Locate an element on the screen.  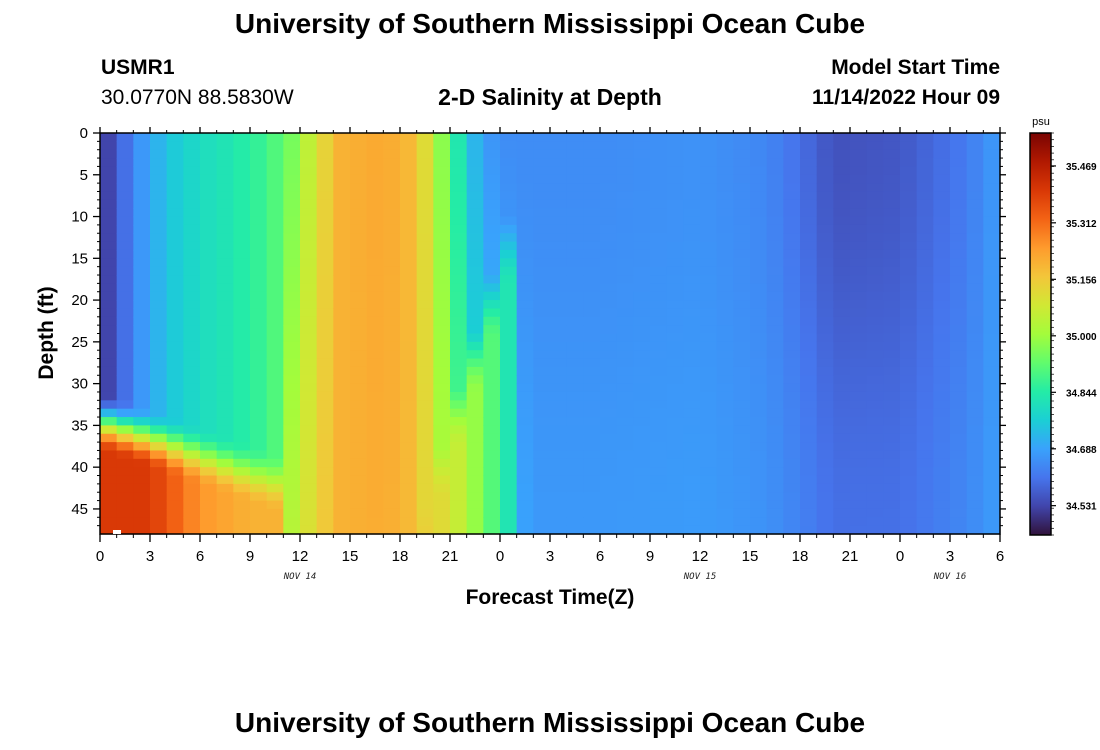
colorbar-tick-label: 34.688 is located at coordinates (1081, 450).